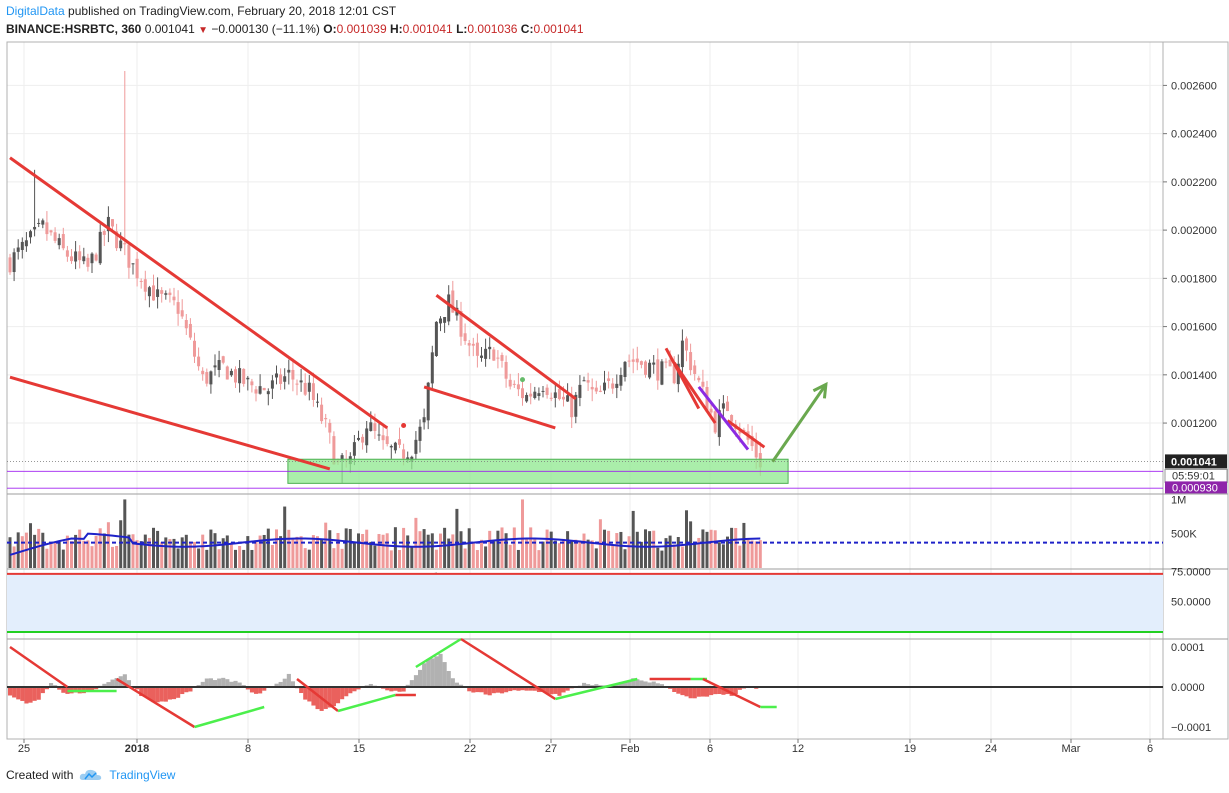 The image size is (1229, 793). I want to click on price-tick-label: 0.001200, so click(1194, 424).